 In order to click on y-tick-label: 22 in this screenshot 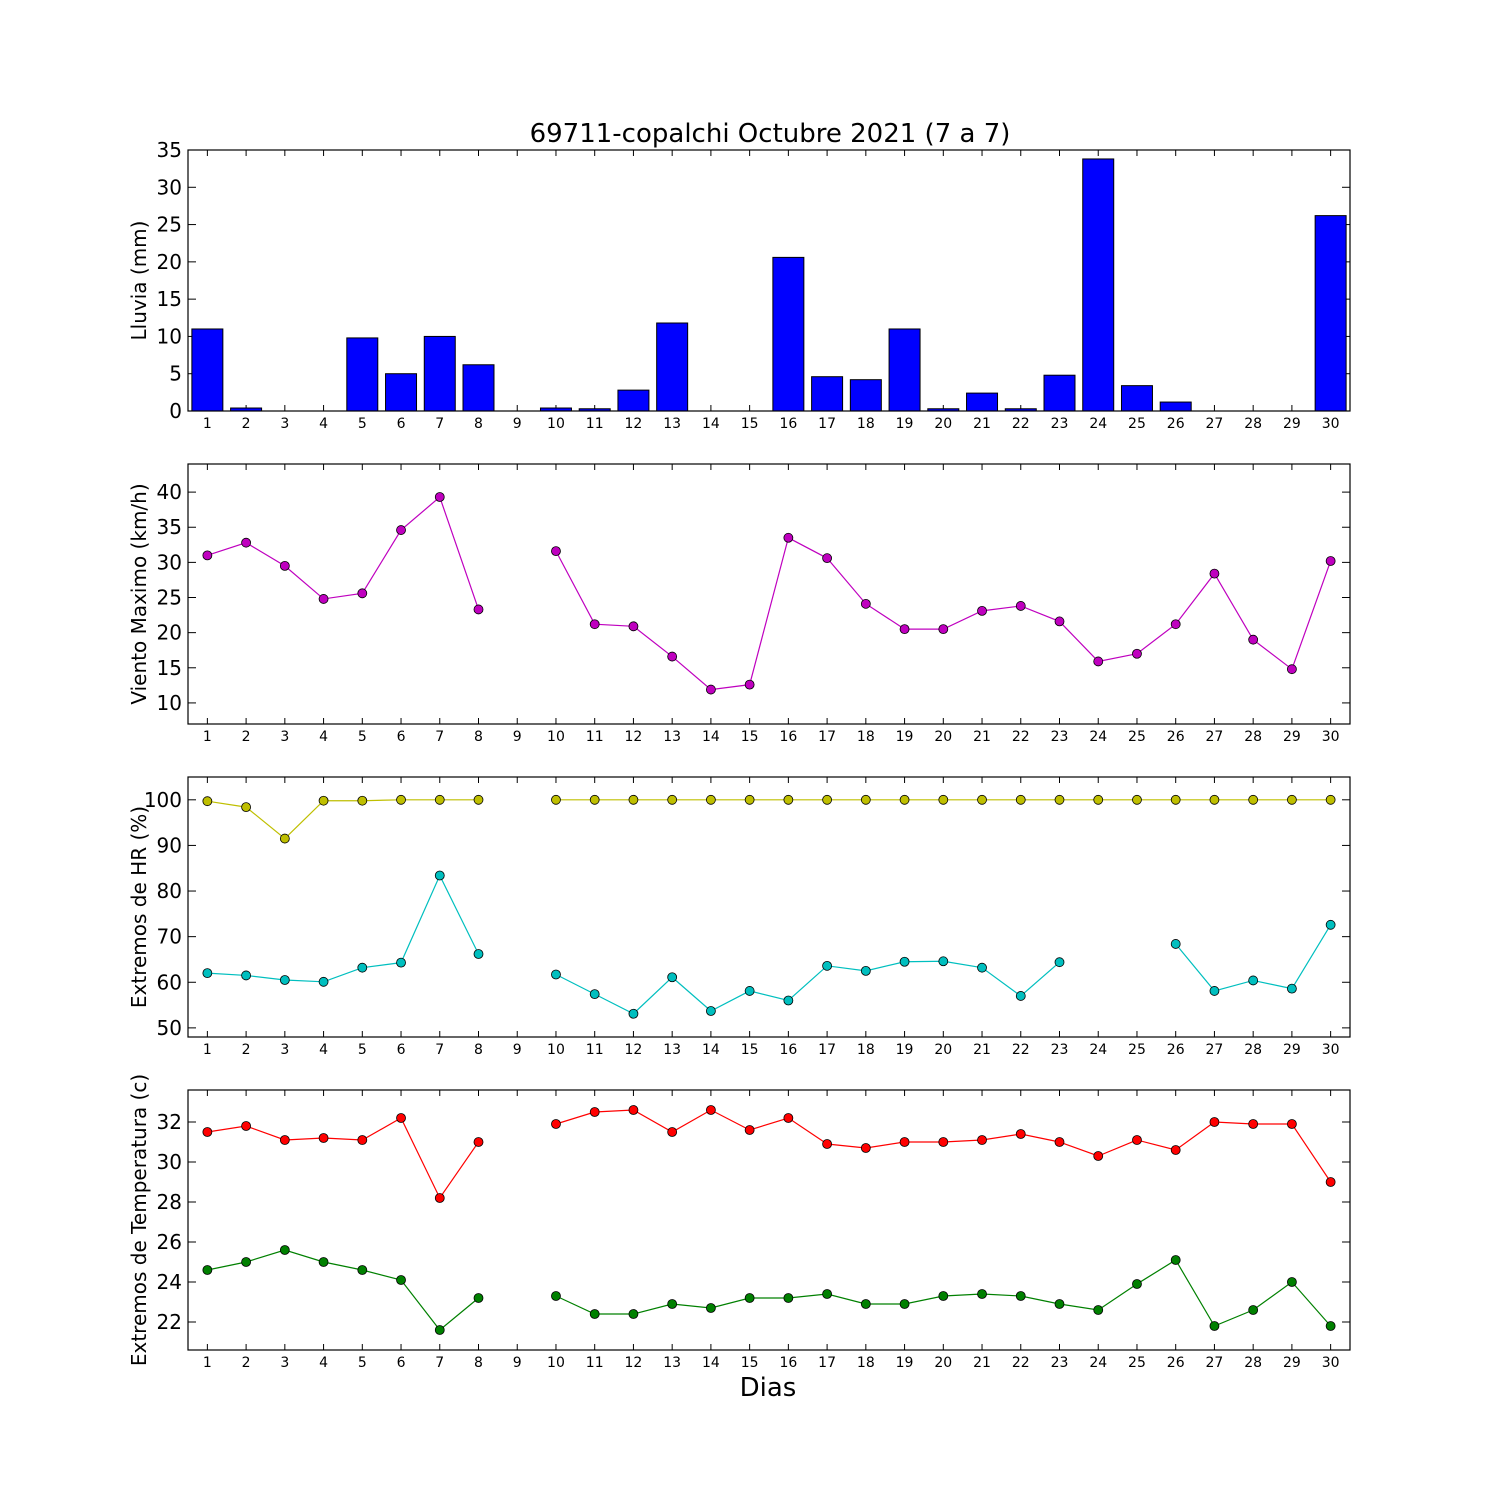, I will do `click(169, 1322)`.